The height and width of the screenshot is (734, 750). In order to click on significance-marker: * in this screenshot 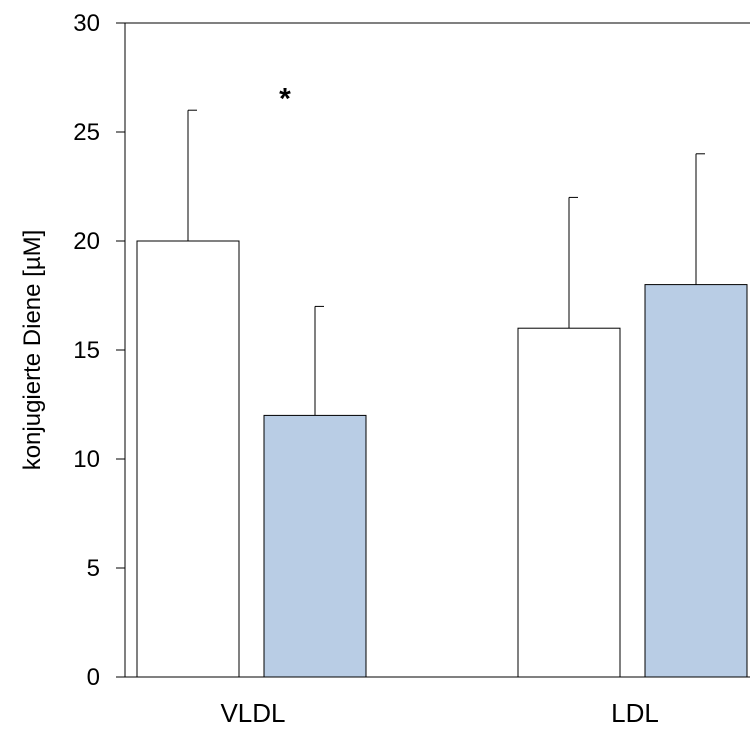, I will do `click(285, 98)`.